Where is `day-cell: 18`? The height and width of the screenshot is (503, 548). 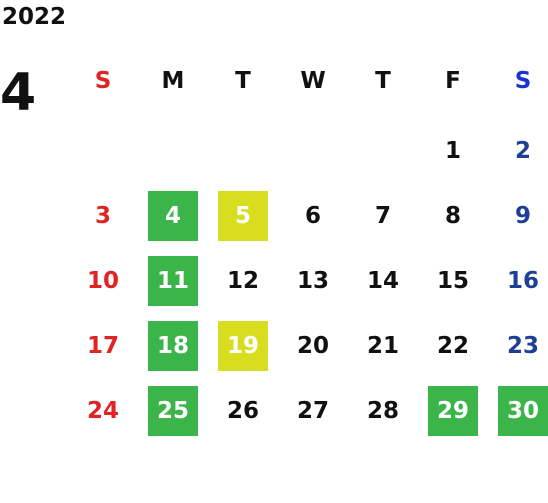 day-cell: 18 is located at coordinates (173, 346).